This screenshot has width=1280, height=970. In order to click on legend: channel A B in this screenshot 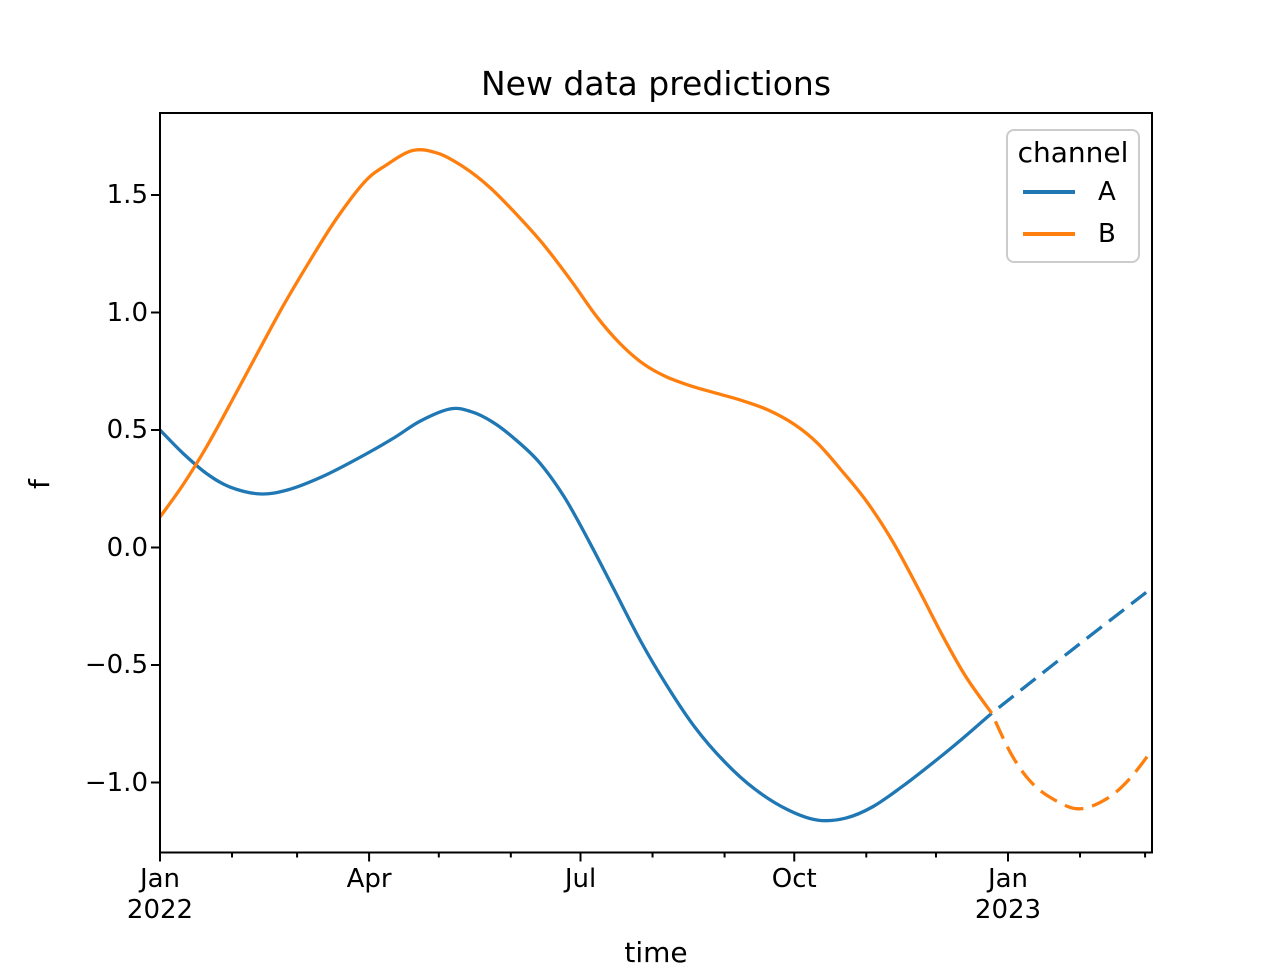, I will do `click(1073, 196)`.